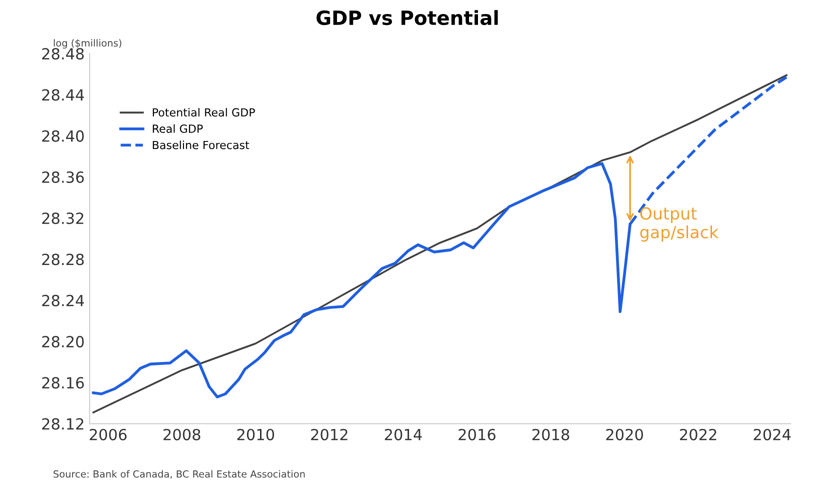 This screenshot has height=487, width=815. What do you see at coordinates (329, 434) in the screenshot?
I see `x-tick-label: 2012` at bounding box center [329, 434].